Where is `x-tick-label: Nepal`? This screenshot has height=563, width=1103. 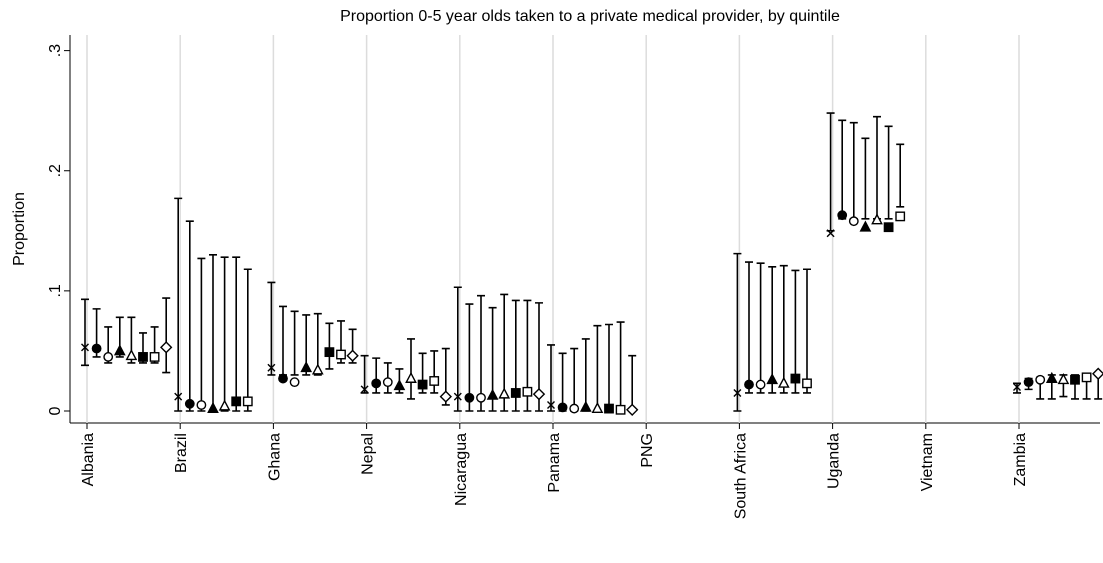
x-tick-label: Nepal is located at coordinates (368, 454).